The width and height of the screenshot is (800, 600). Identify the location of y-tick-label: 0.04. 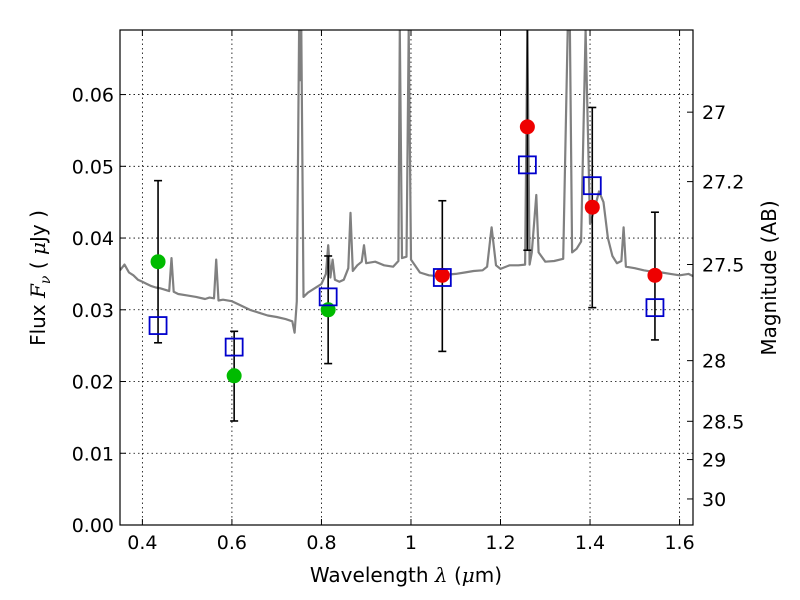
(93, 239).